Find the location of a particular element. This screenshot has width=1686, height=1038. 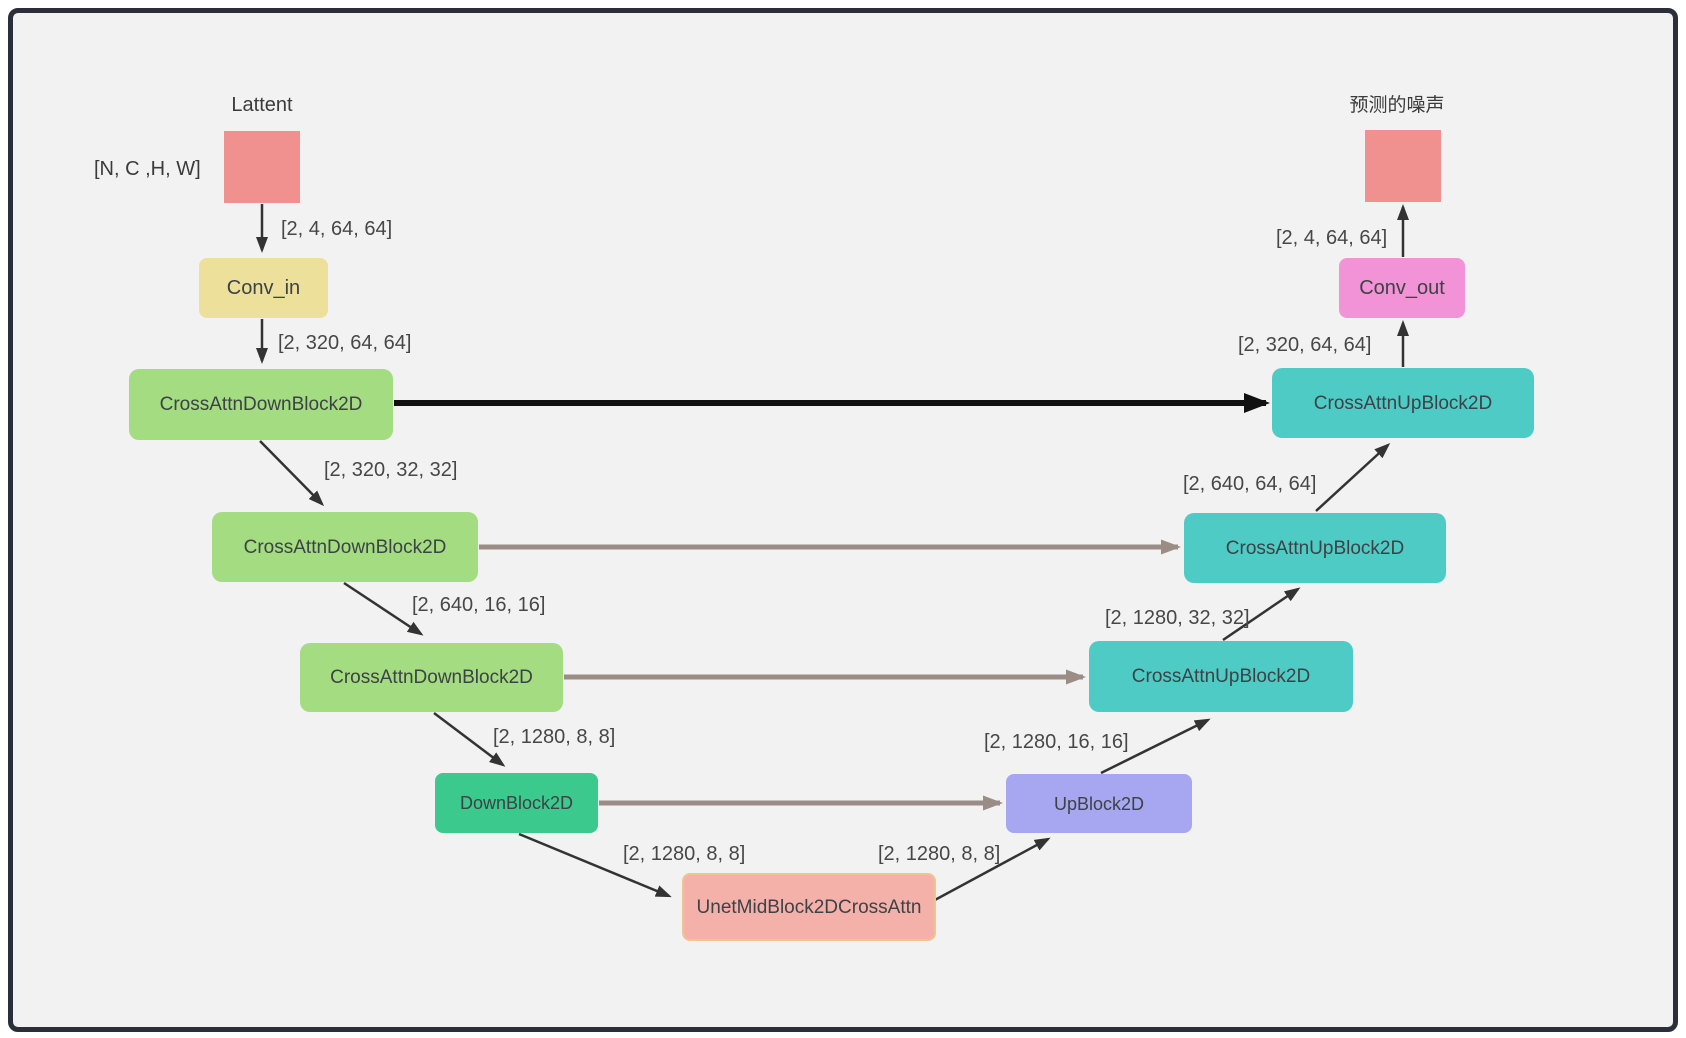

dim-label-down2-out: [2, 640, 16, 16] is located at coordinates (479, 605).